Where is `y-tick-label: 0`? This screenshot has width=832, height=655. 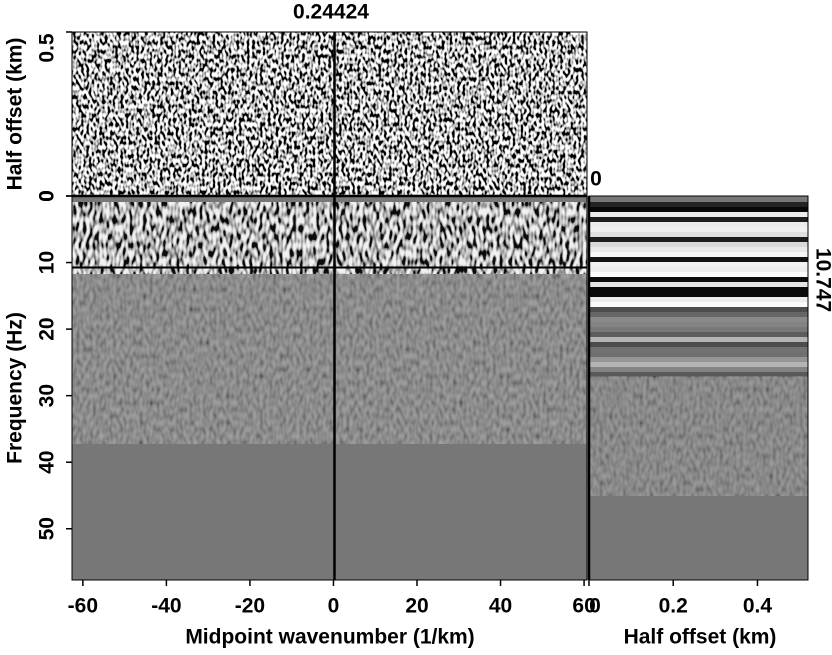
y-tick-label: 0 is located at coordinates (47, 196).